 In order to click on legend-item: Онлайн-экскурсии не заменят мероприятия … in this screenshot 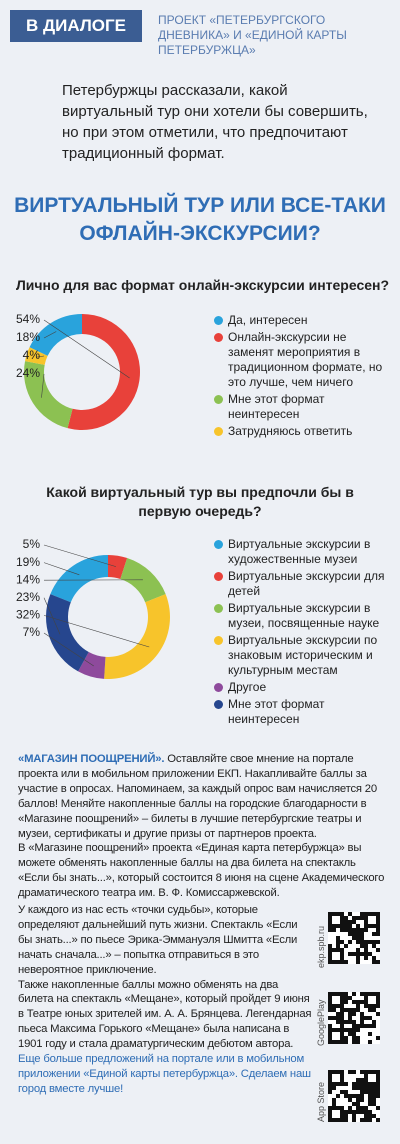, I will do `click(303, 360)`.